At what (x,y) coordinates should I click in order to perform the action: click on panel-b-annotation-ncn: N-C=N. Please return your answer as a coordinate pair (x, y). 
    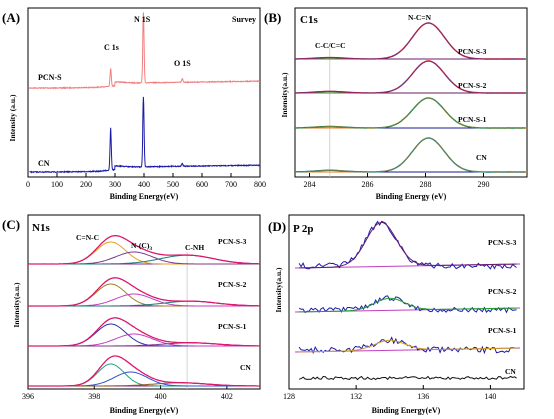
    Looking at the image, I should click on (420, 17).